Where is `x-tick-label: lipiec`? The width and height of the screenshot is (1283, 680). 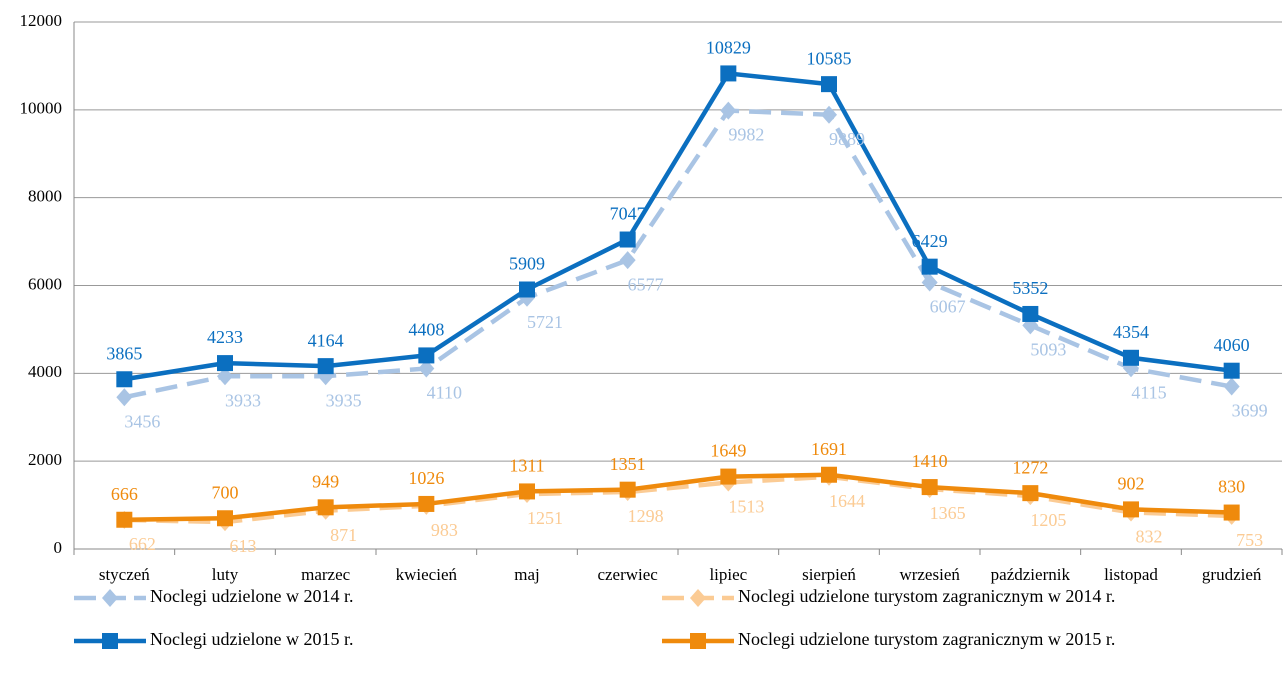 x-tick-label: lipiec is located at coordinates (728, 574).